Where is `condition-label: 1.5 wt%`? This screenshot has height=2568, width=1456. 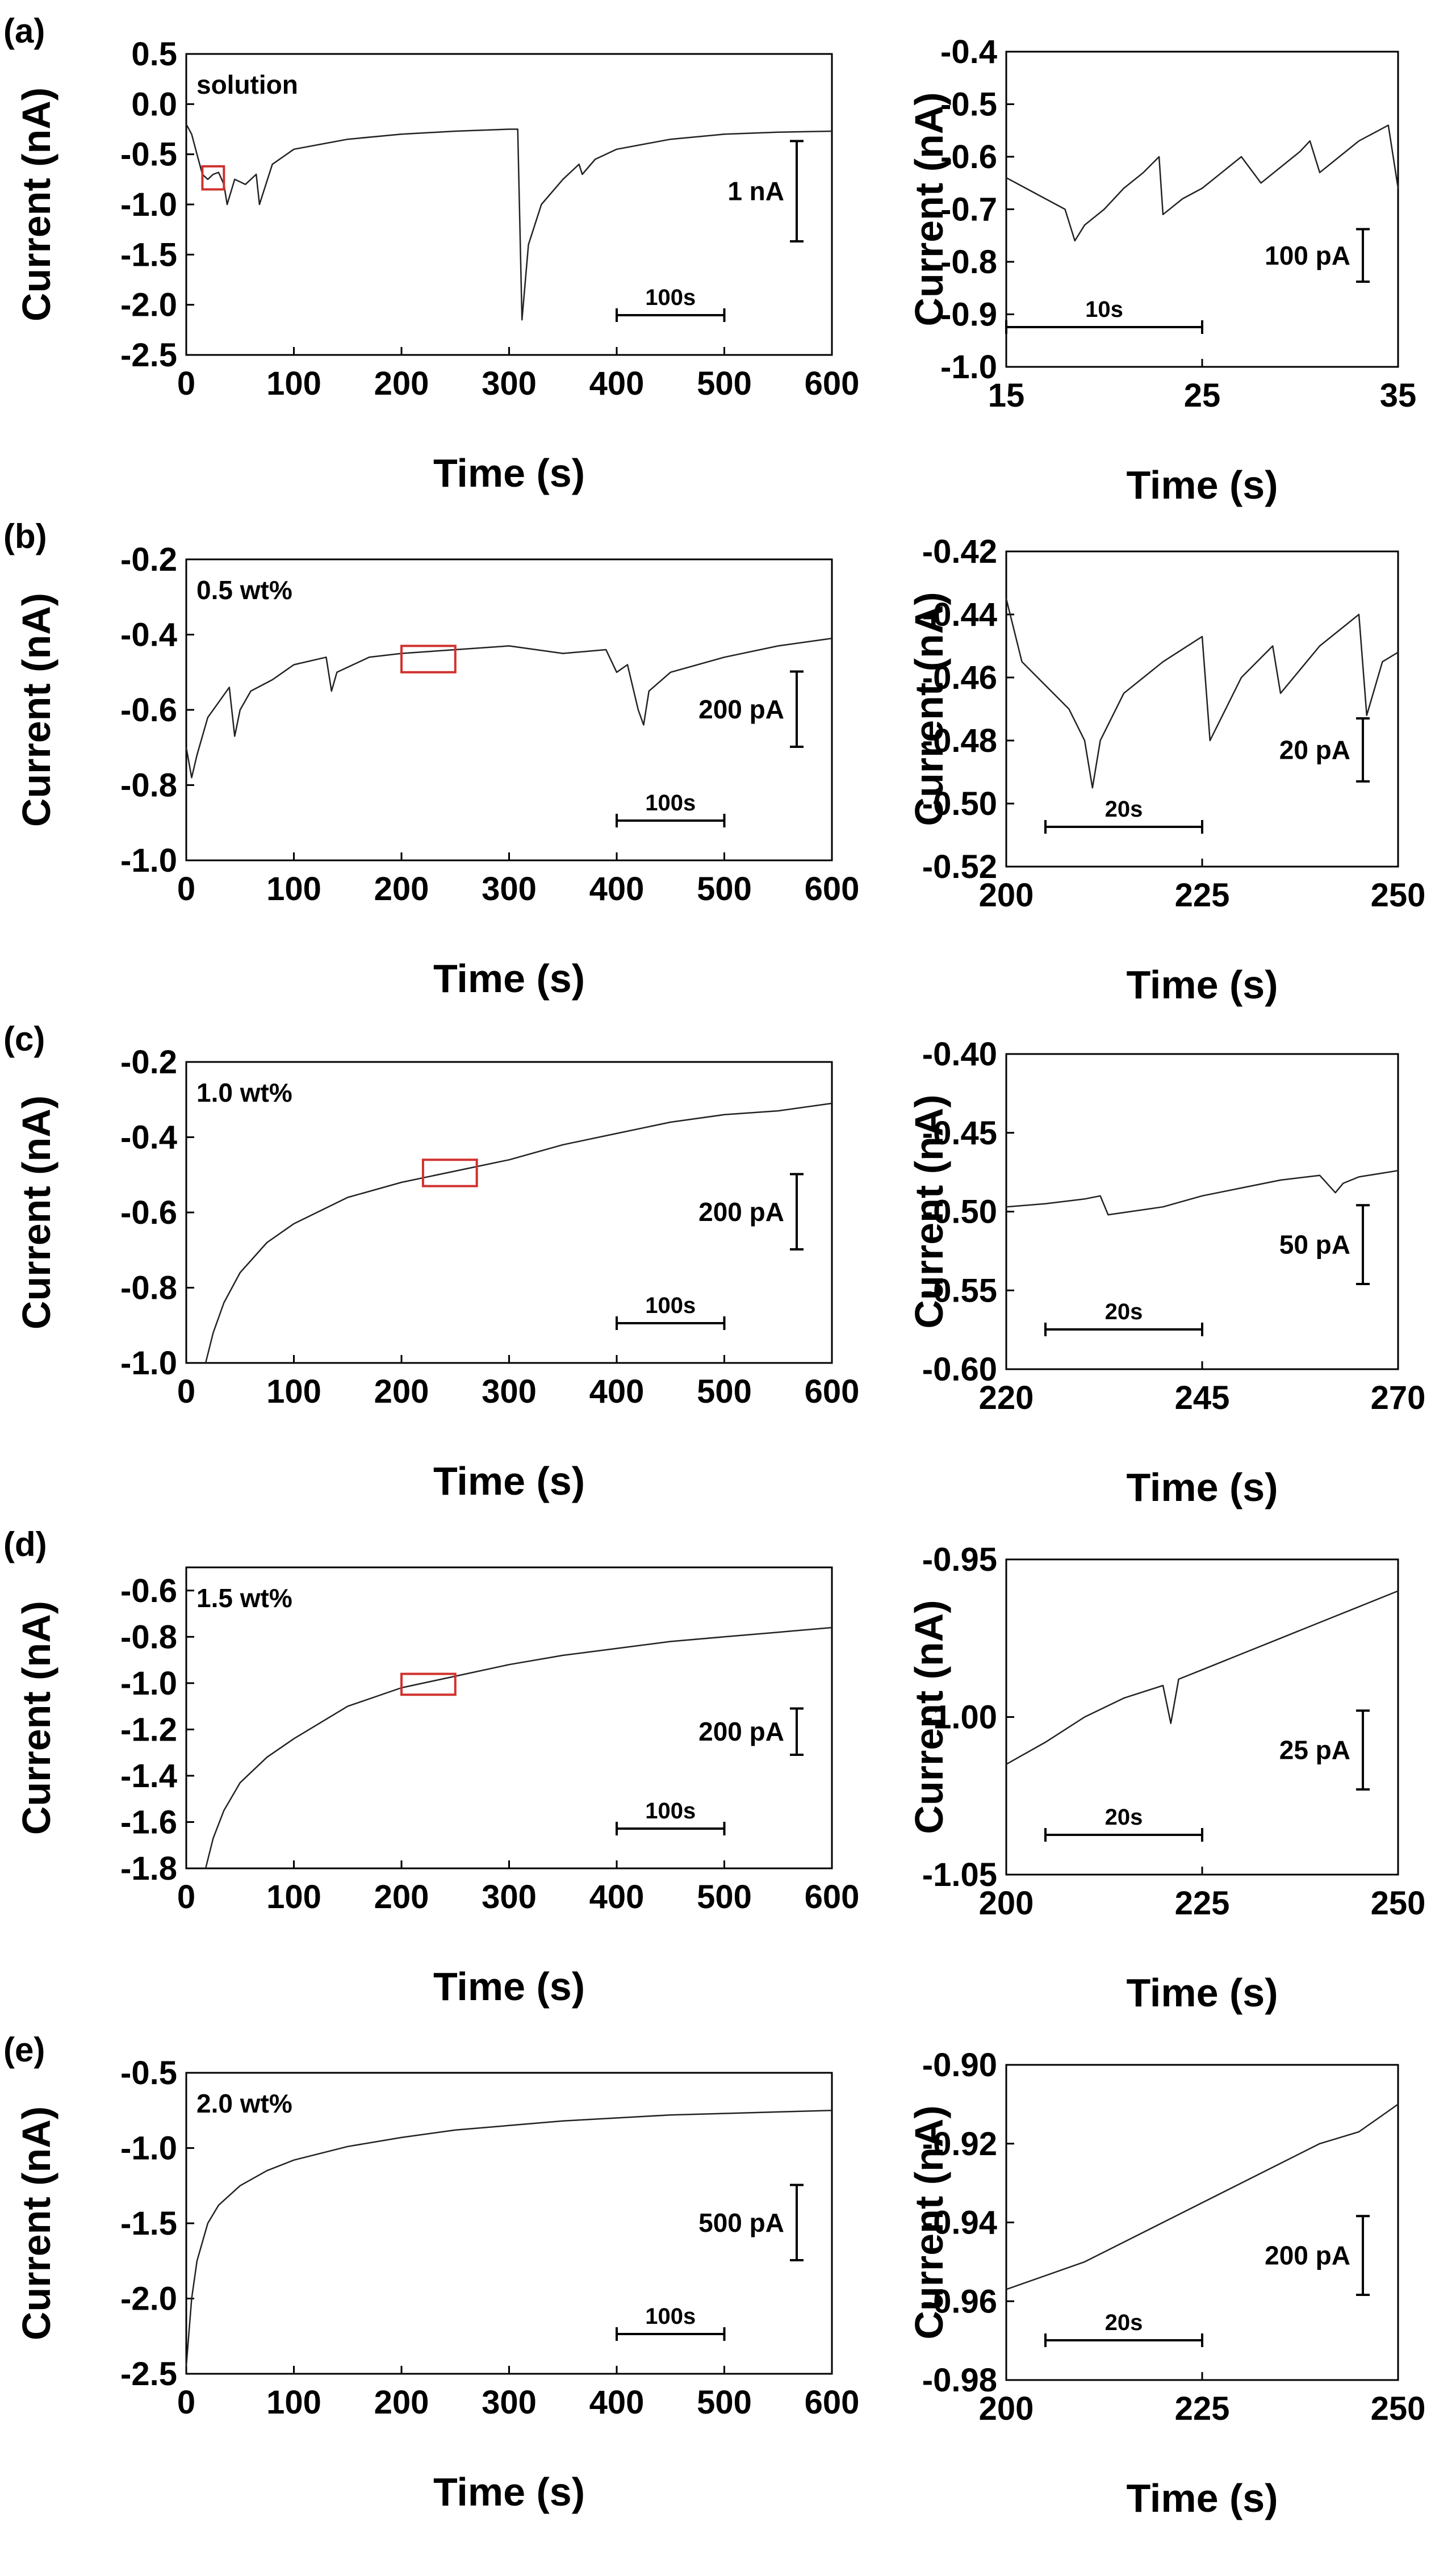
condition-label: 1.5 wt% is located at coordinates (244, 1598).